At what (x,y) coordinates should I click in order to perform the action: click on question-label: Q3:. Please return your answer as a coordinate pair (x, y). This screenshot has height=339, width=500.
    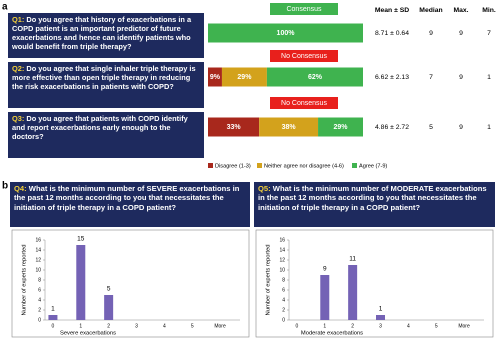
    Looking at the image, I should click on (18, 118).